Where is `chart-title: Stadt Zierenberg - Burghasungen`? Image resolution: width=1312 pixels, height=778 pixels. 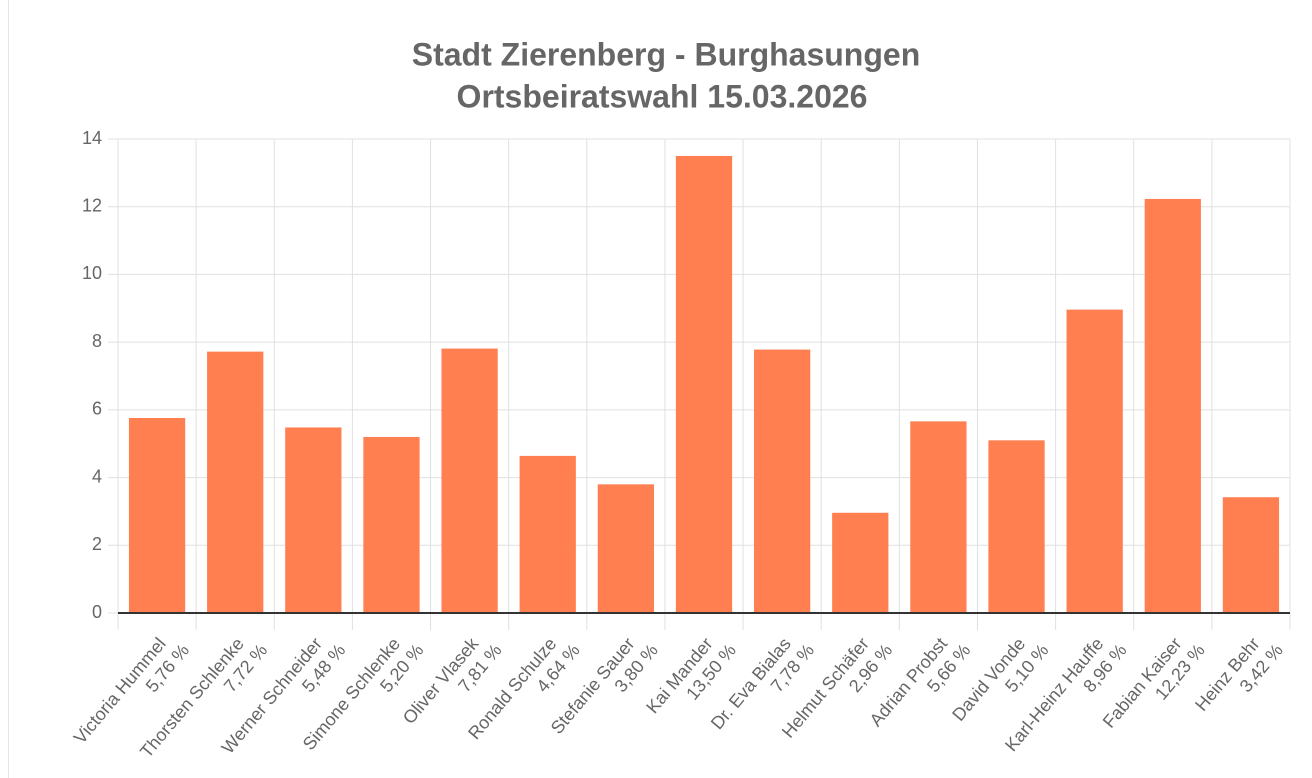 chart-title: Stadt Zierenberg - Burghasungen is located at coordinates (666, 54).